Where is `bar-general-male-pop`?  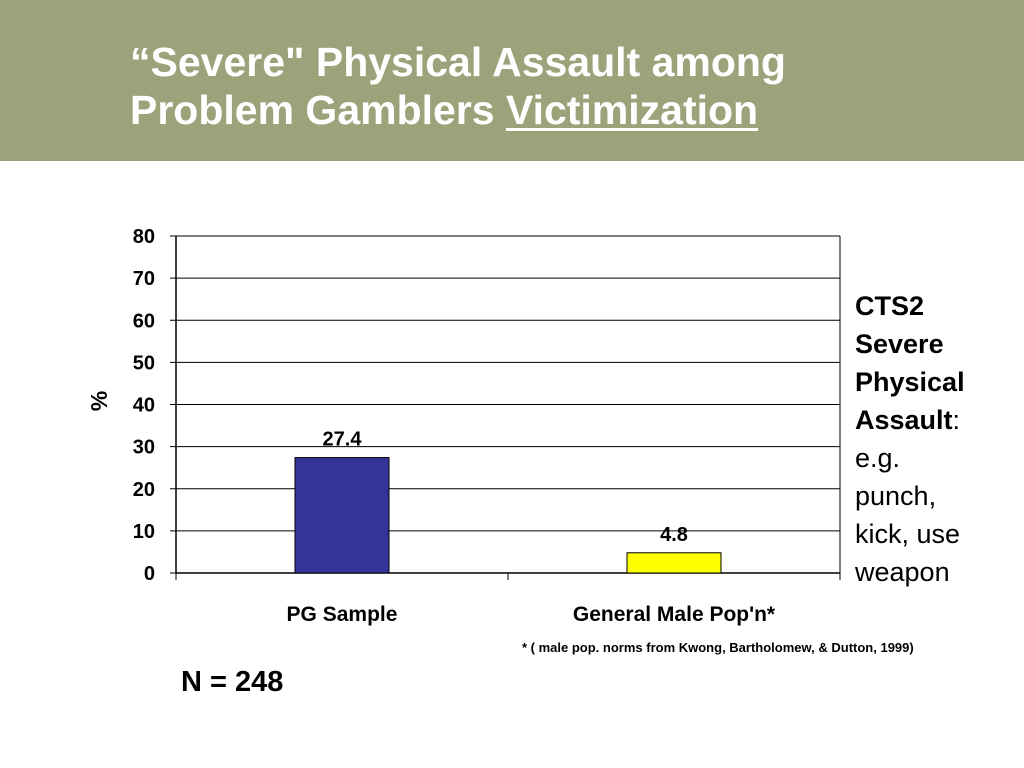
bar-general-male-pop is located at coordinates (674, 563).